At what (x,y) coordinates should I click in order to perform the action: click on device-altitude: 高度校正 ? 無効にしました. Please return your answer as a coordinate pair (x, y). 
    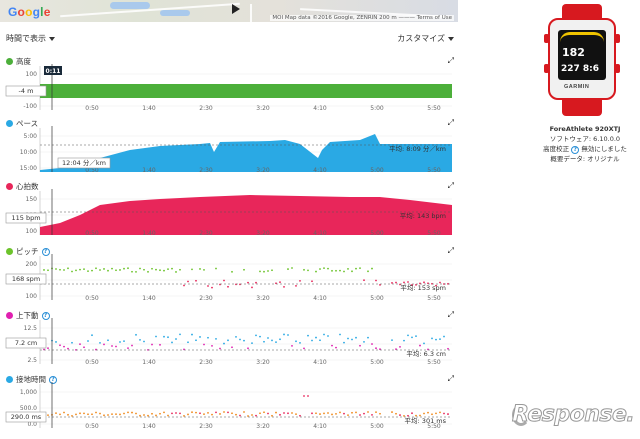
    Looking at the image, I should click on (585, 149).